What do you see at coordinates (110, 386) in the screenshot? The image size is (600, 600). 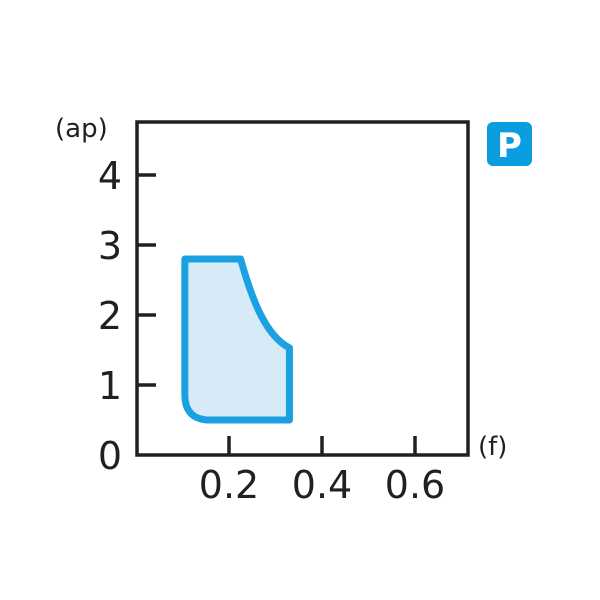 I see `y-tick-label: 1` at bounding box center [110, 386].